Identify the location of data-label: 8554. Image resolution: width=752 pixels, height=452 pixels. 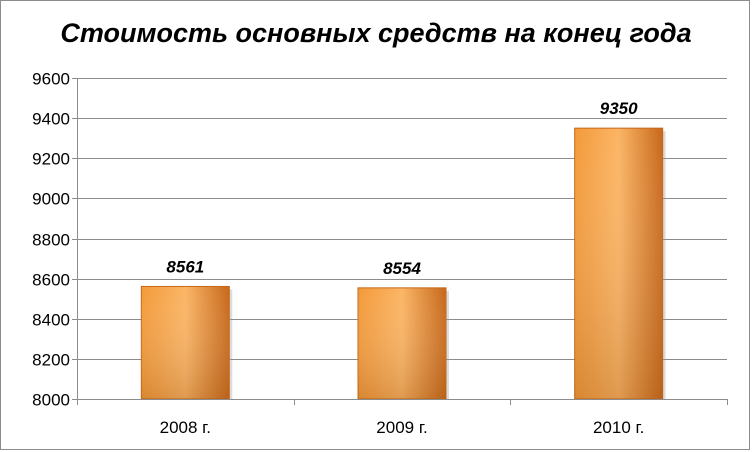
(402, 268).